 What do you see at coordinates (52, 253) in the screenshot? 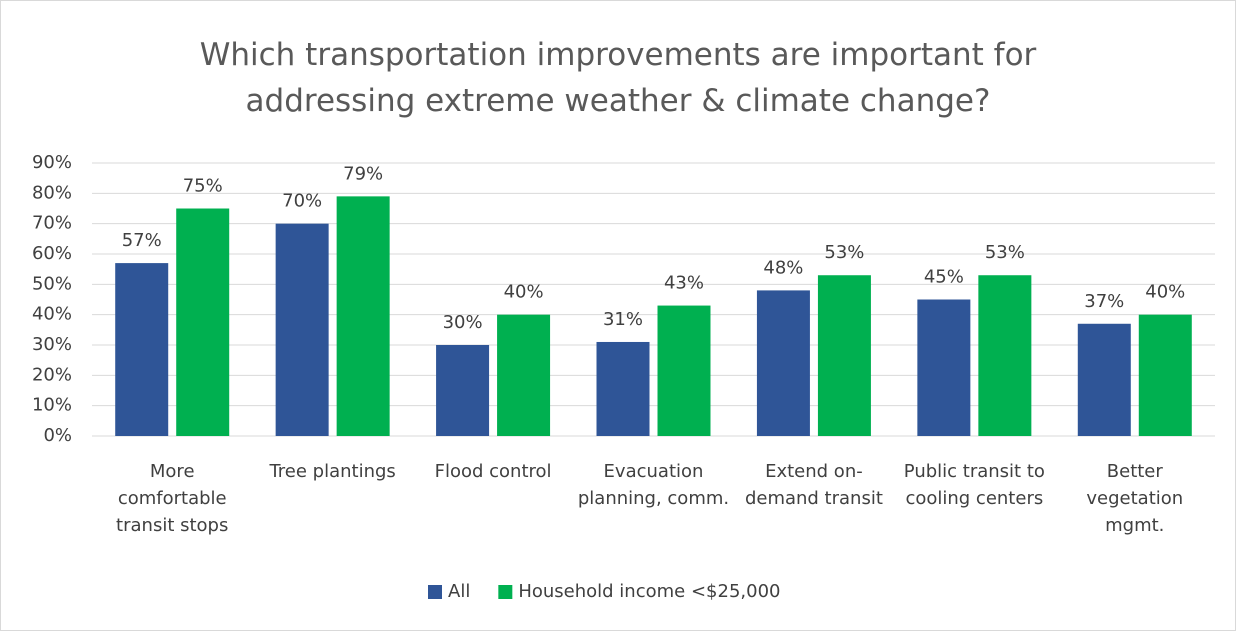
I see `y-tick-label: 60%` at bounding box center [52, 253].